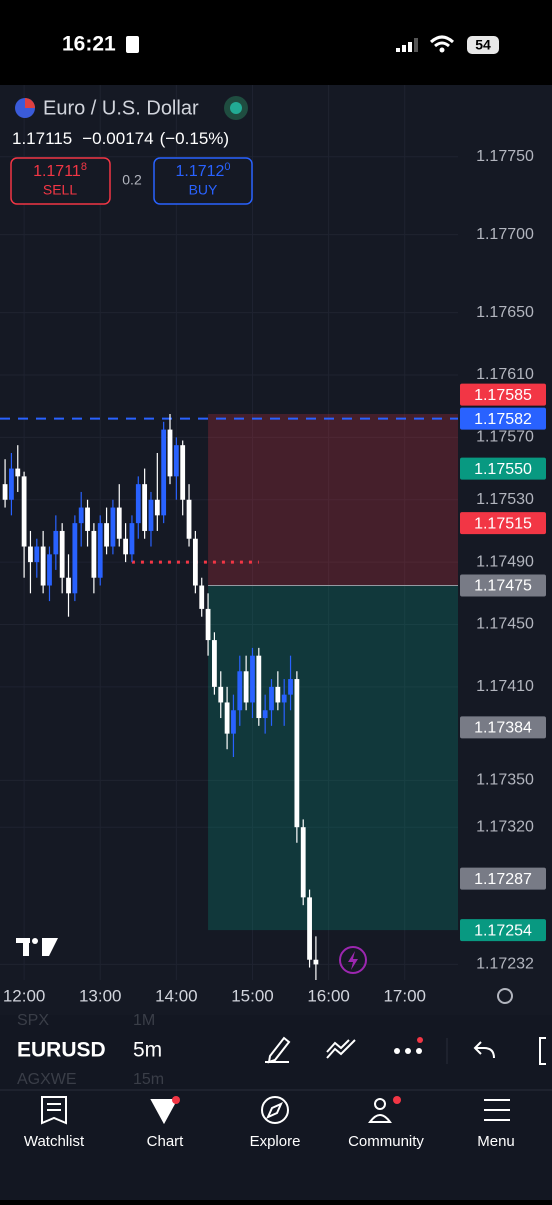  What do you see at coordinates (542, 1051) in the screenshot?
I see `fullscreen` at bounding box center [542, 1051].